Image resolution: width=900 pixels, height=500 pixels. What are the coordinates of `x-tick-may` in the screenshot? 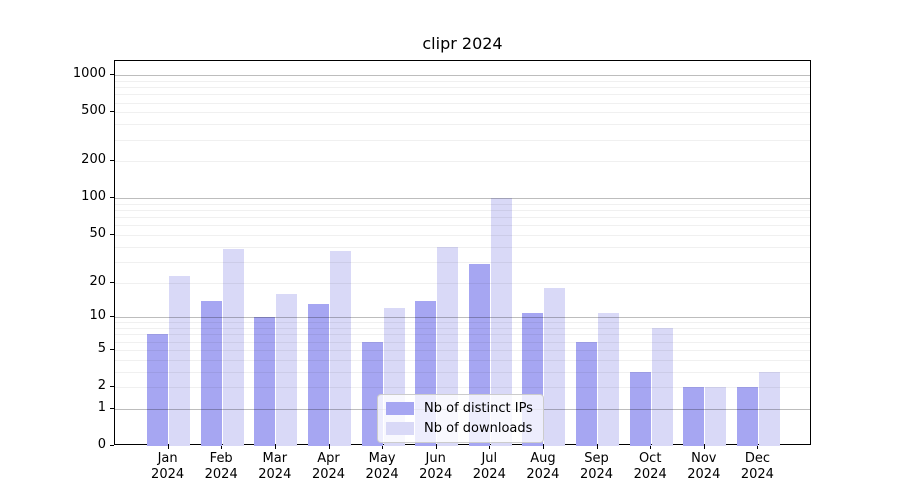 It's located at (383, 447).